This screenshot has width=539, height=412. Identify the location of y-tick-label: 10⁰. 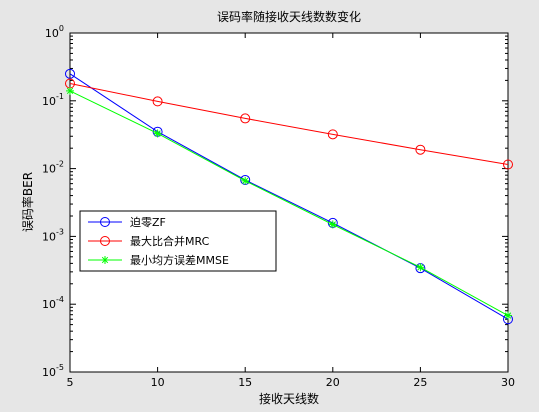
(54, 32).